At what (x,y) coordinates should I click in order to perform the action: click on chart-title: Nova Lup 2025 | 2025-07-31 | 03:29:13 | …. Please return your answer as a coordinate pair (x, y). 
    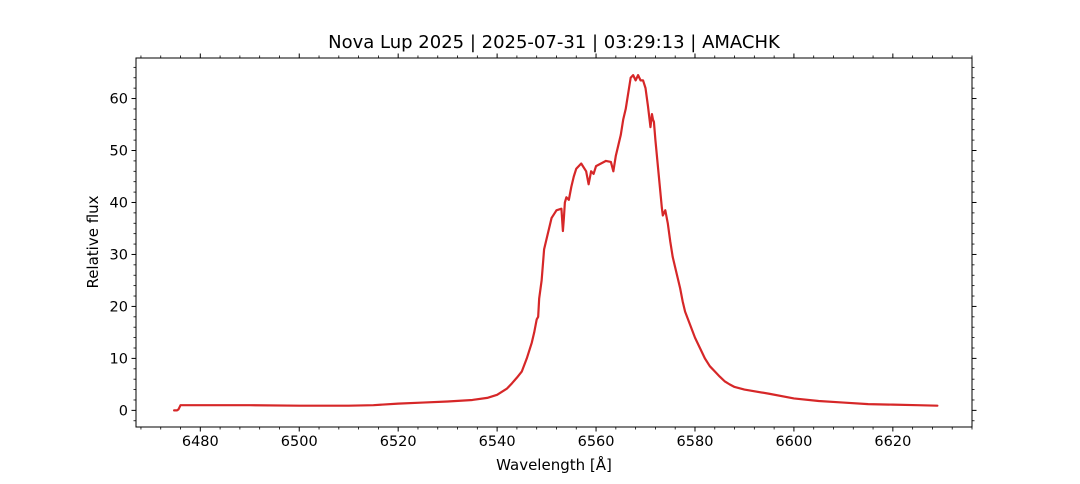
    Looking at the image, I should click on (554, 42).